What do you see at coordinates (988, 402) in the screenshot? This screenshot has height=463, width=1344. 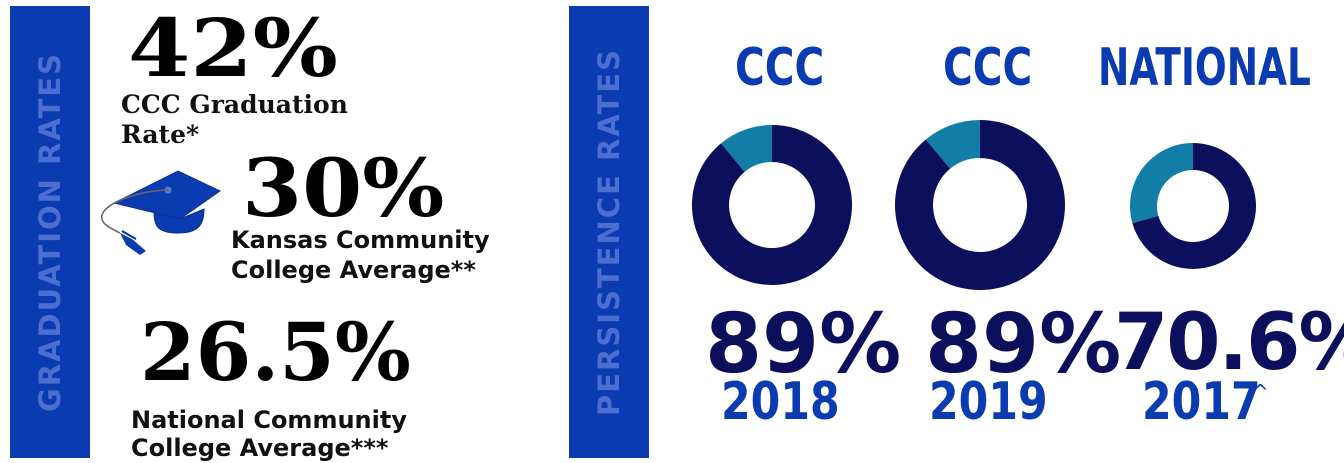 I see `donut-2-year: 2019` at bounding box center [988, 402].